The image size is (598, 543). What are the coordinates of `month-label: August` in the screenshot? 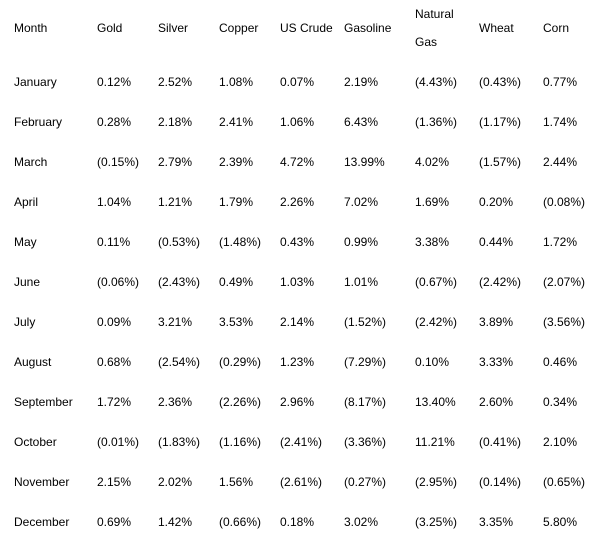 It's located at (33, 362).